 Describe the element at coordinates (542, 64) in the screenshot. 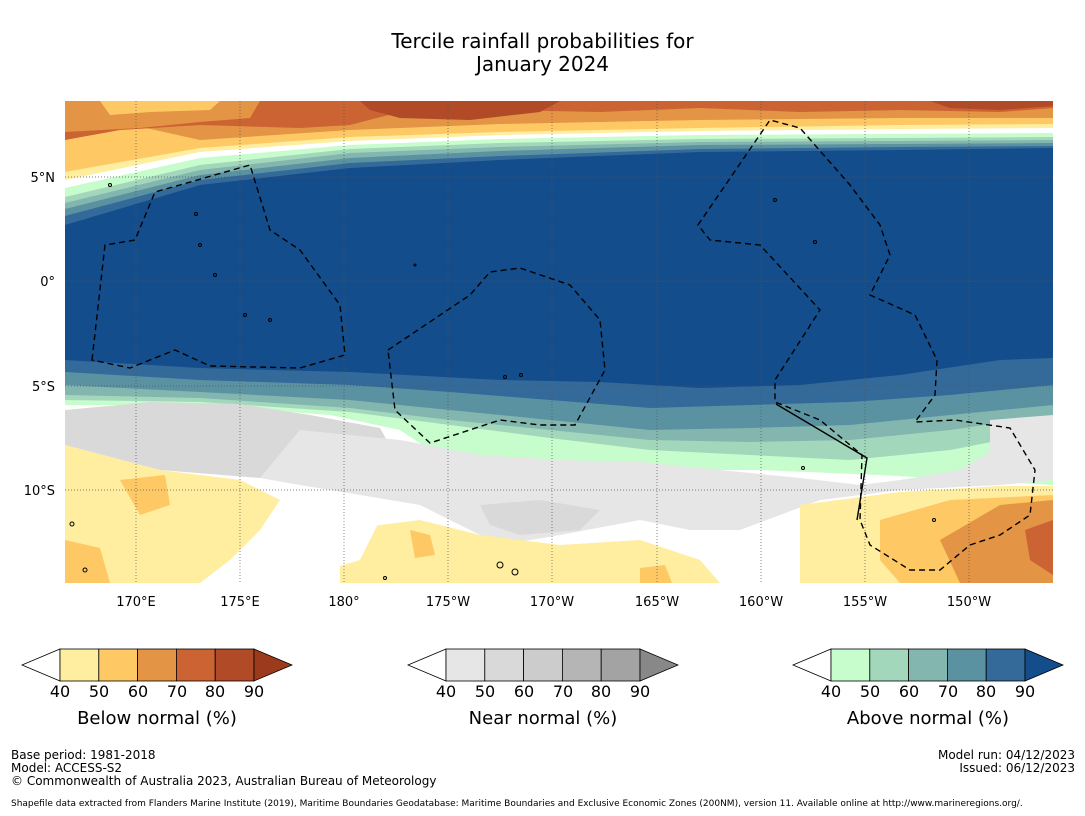

I see `title-line-2: January 2024` at that location.